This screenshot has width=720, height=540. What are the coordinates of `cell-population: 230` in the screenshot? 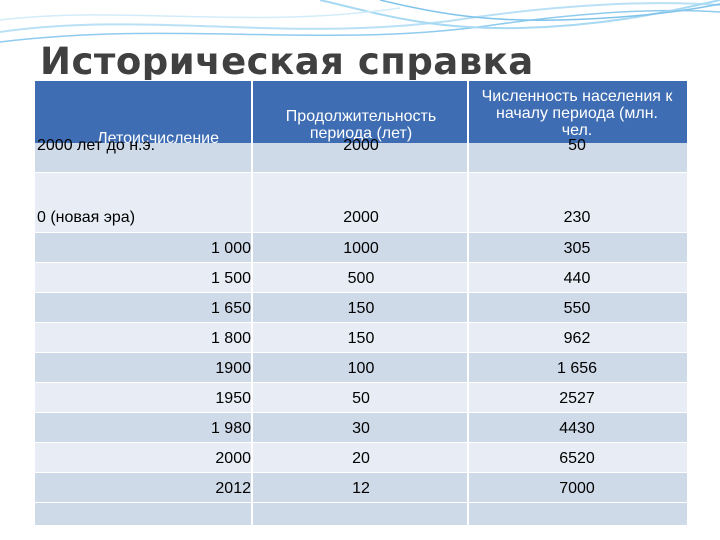 It's located at (577, 217).